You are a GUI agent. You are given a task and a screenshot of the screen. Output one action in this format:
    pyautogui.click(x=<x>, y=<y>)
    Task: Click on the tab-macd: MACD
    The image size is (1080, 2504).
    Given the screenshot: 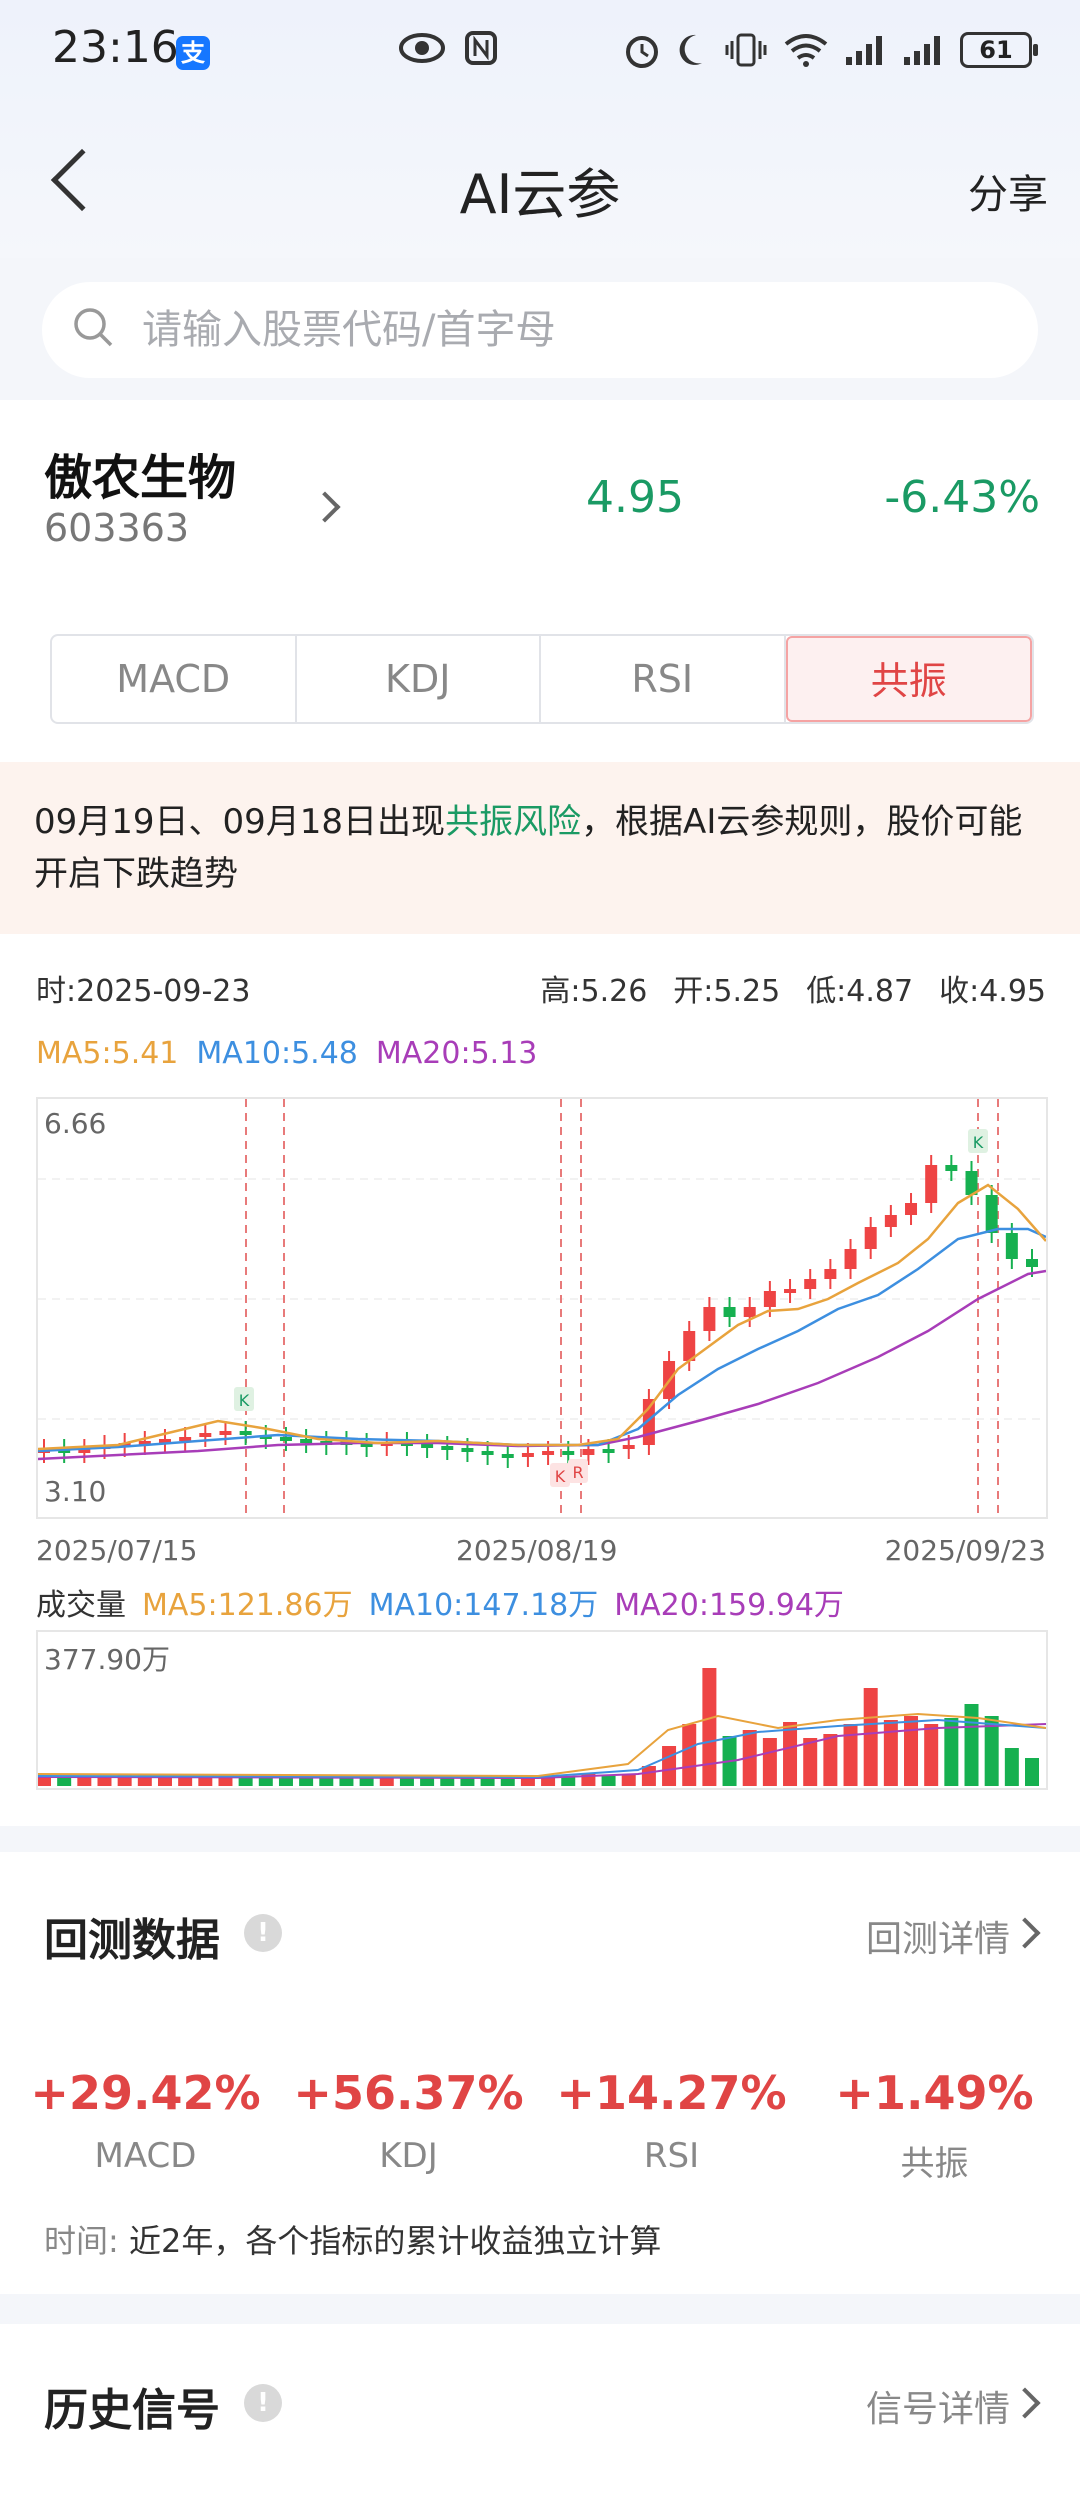 What is the action you would take?
    pyautogui.click(x=174, y=679)
    